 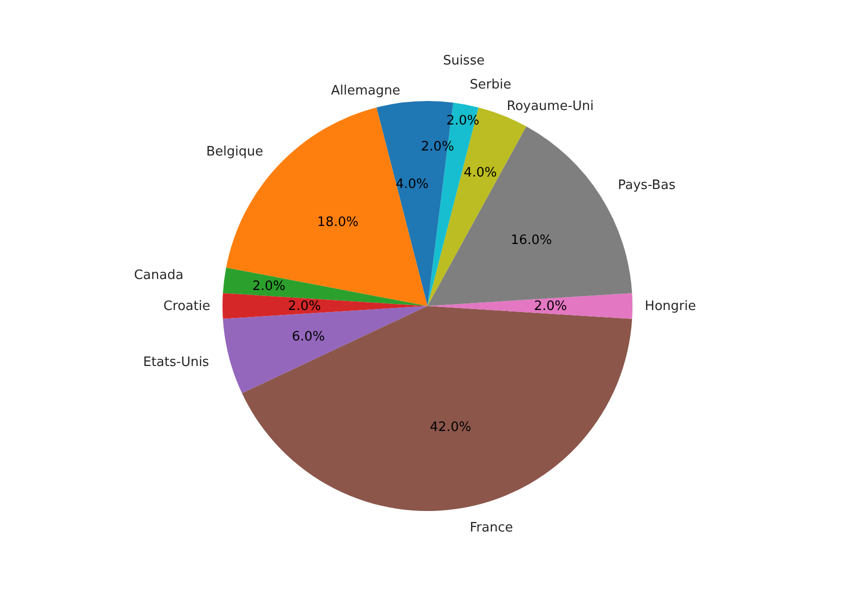 What do you see at coordinates (337, 222) in the screenshot?
I see `data-label: 18.0%` at bounding box center [337, 222].